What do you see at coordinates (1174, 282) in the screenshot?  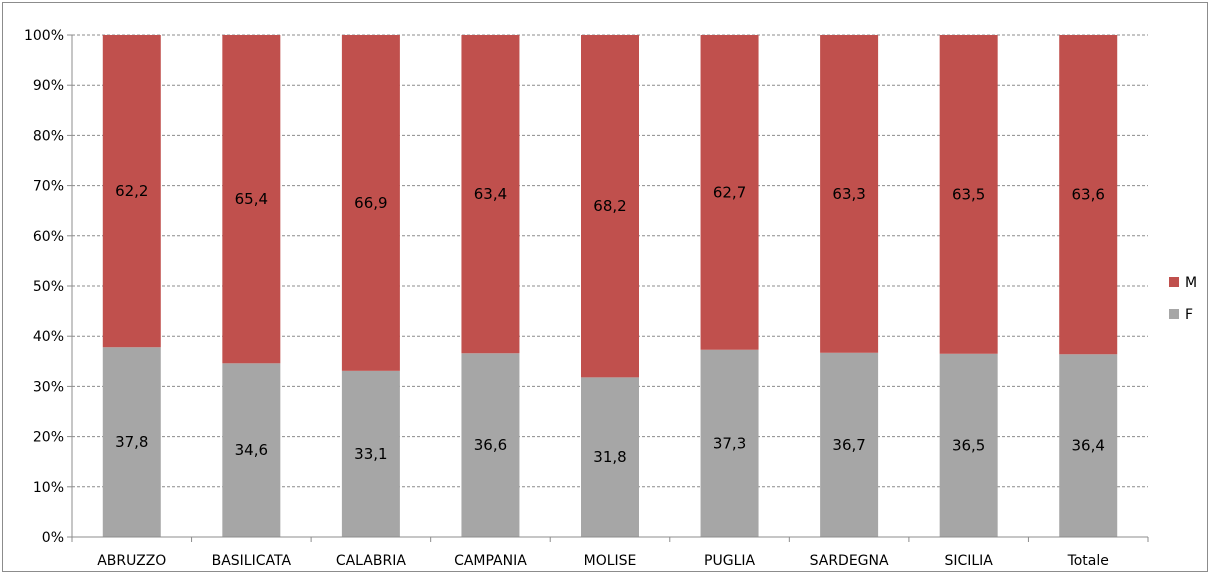 I see `legend-swatch-m` at bounding box center [1174, 282].